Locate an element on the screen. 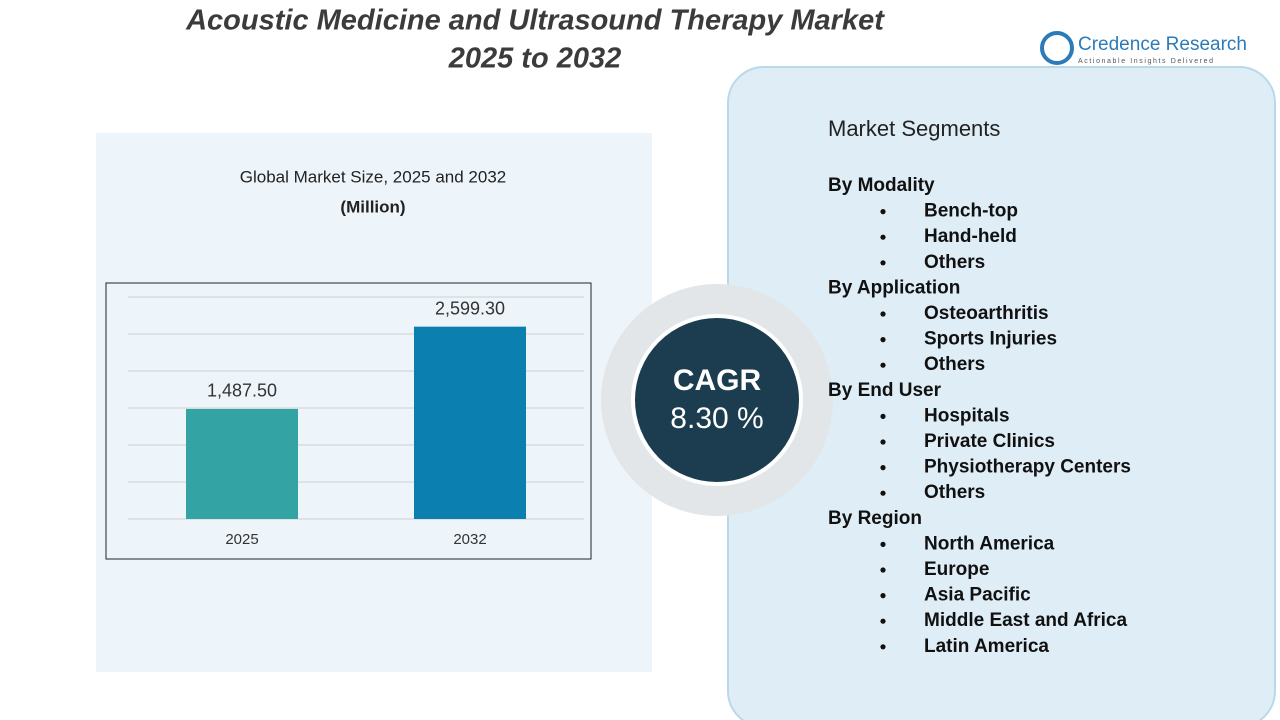  segment-item: Hospitals is located at coordinates (967, 415).